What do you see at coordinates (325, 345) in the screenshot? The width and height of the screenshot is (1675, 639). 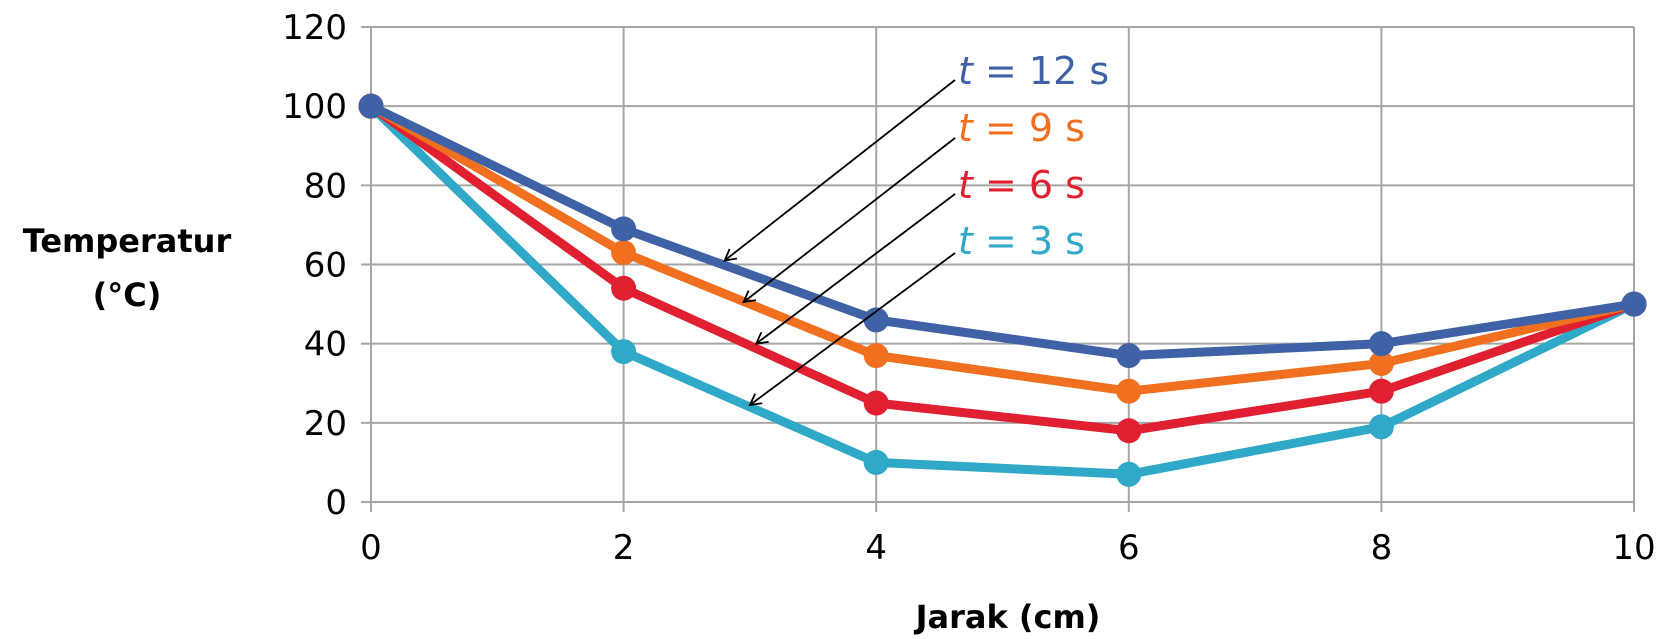 I see `y-tick-label: 40` at bounding box center [325, 345].